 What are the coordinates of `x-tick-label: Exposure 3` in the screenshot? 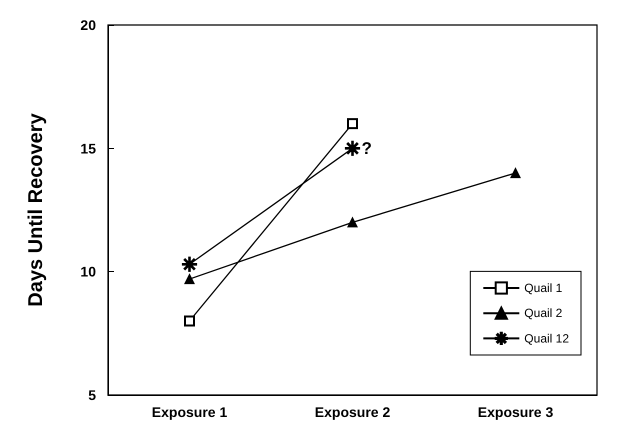 It's located at (516, 412).